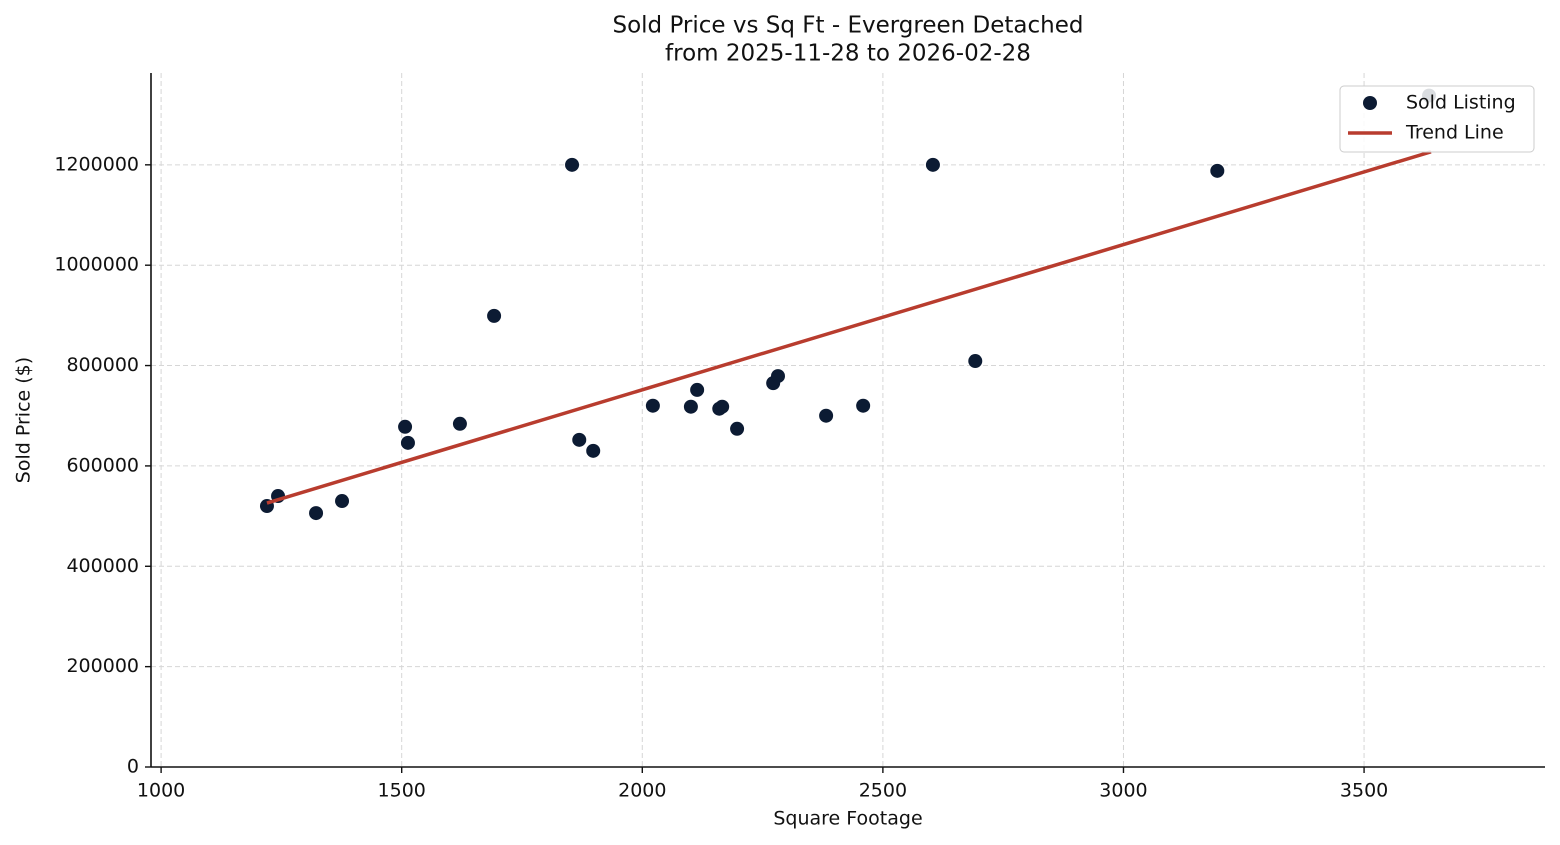 The height and width of the screenshot is (845, 1560). What do you see at coordinates (847, 819) in the screenshot?
I see `x-axis-label: Square Footage` at bounding box center [847, 819].